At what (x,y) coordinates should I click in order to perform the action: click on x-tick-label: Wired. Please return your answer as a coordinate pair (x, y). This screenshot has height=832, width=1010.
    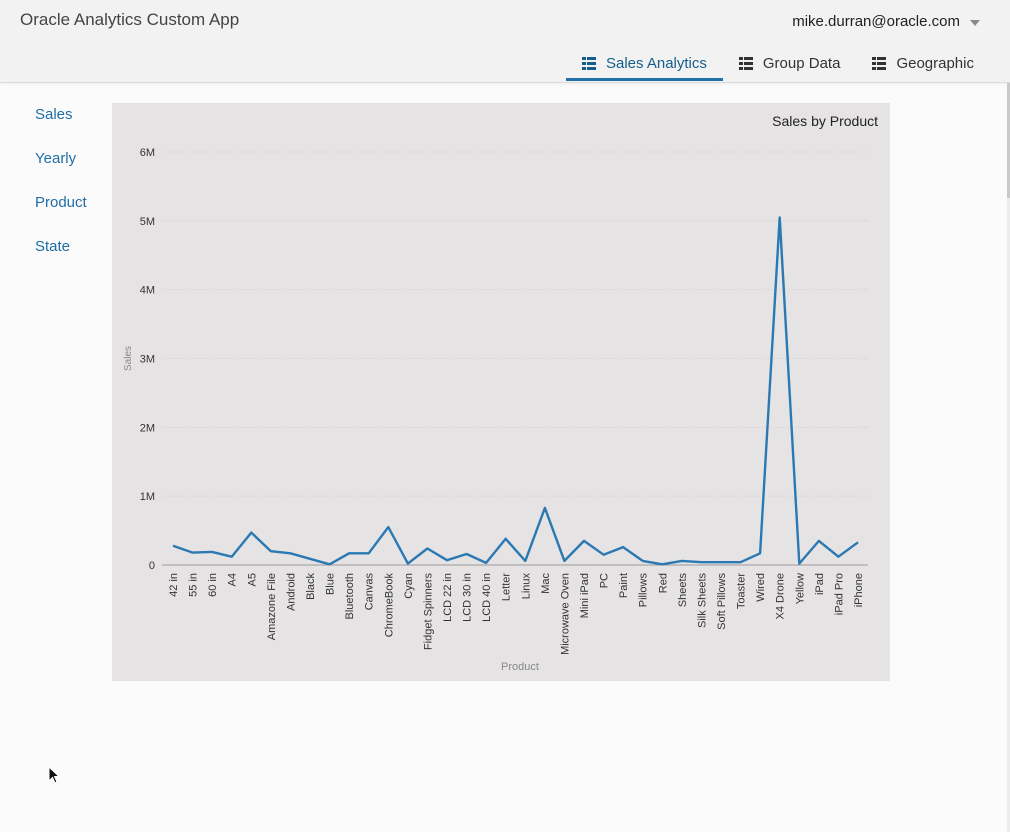
    Looking at the image, I should click on (761, 587).